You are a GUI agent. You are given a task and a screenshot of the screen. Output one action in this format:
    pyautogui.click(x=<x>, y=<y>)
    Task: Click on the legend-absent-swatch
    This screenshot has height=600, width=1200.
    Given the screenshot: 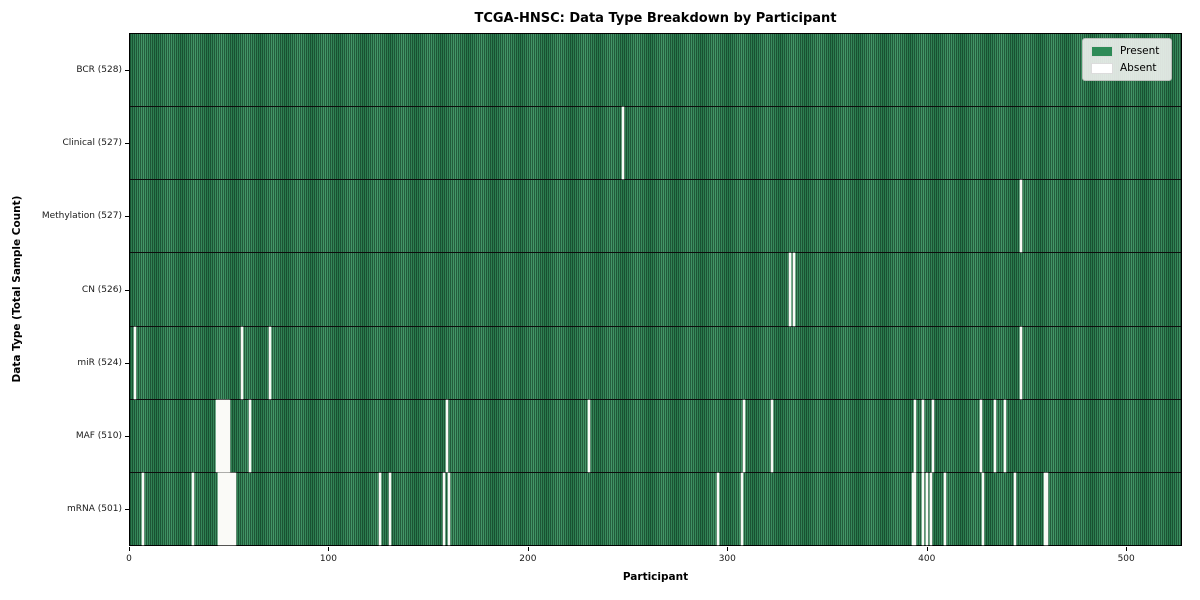 What is the action you would take?
    pyautogui.click(x=1102, y=68)
    